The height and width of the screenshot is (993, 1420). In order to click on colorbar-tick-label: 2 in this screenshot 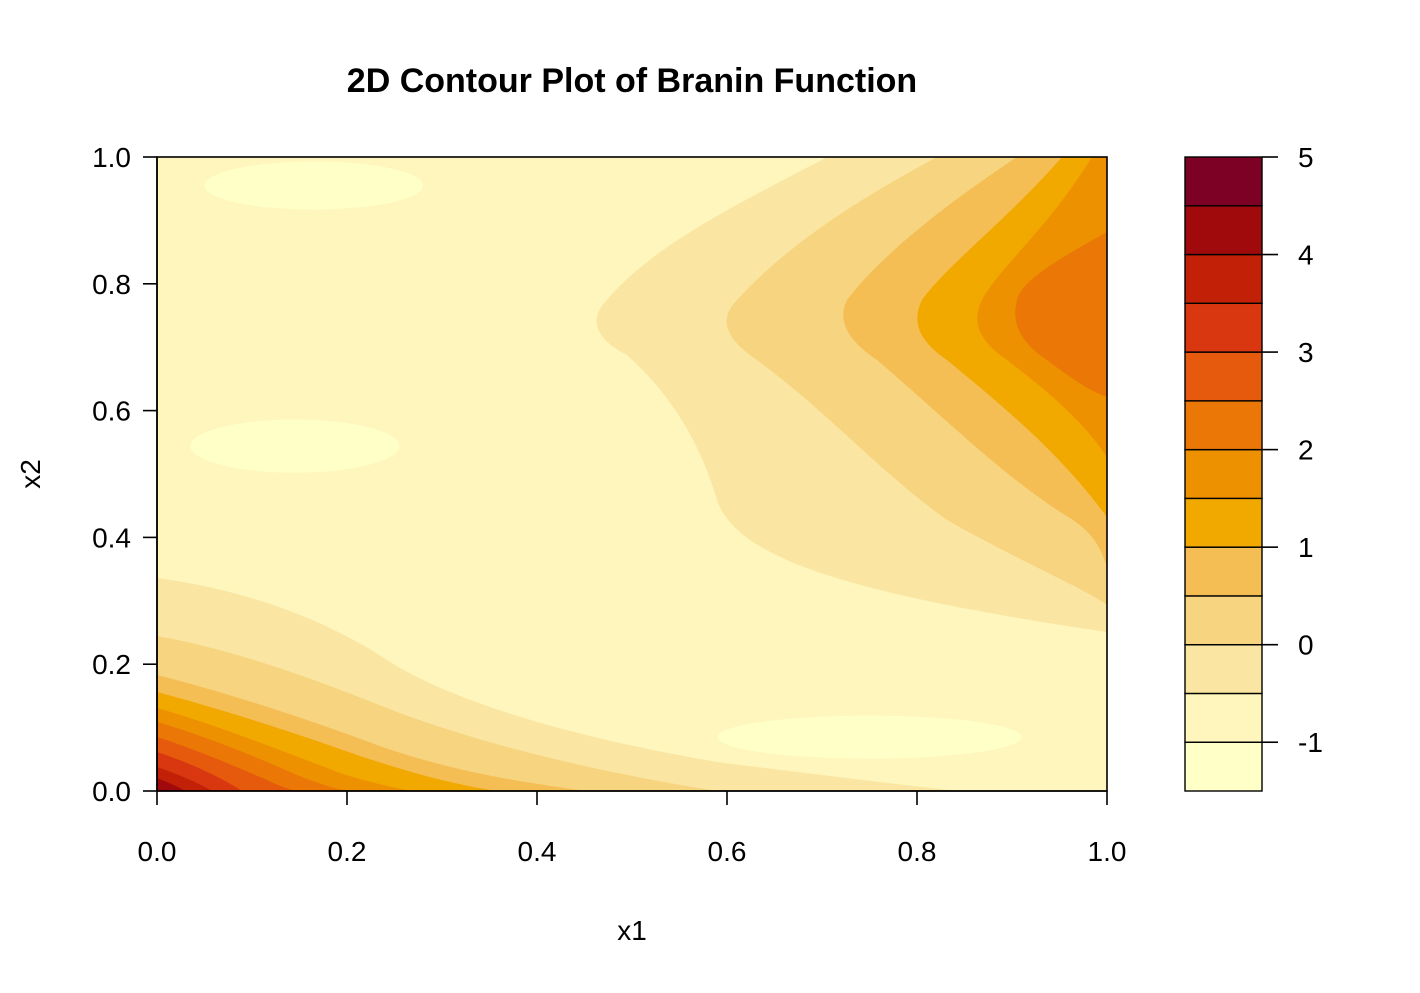, I will do `click(1306, 450)`.